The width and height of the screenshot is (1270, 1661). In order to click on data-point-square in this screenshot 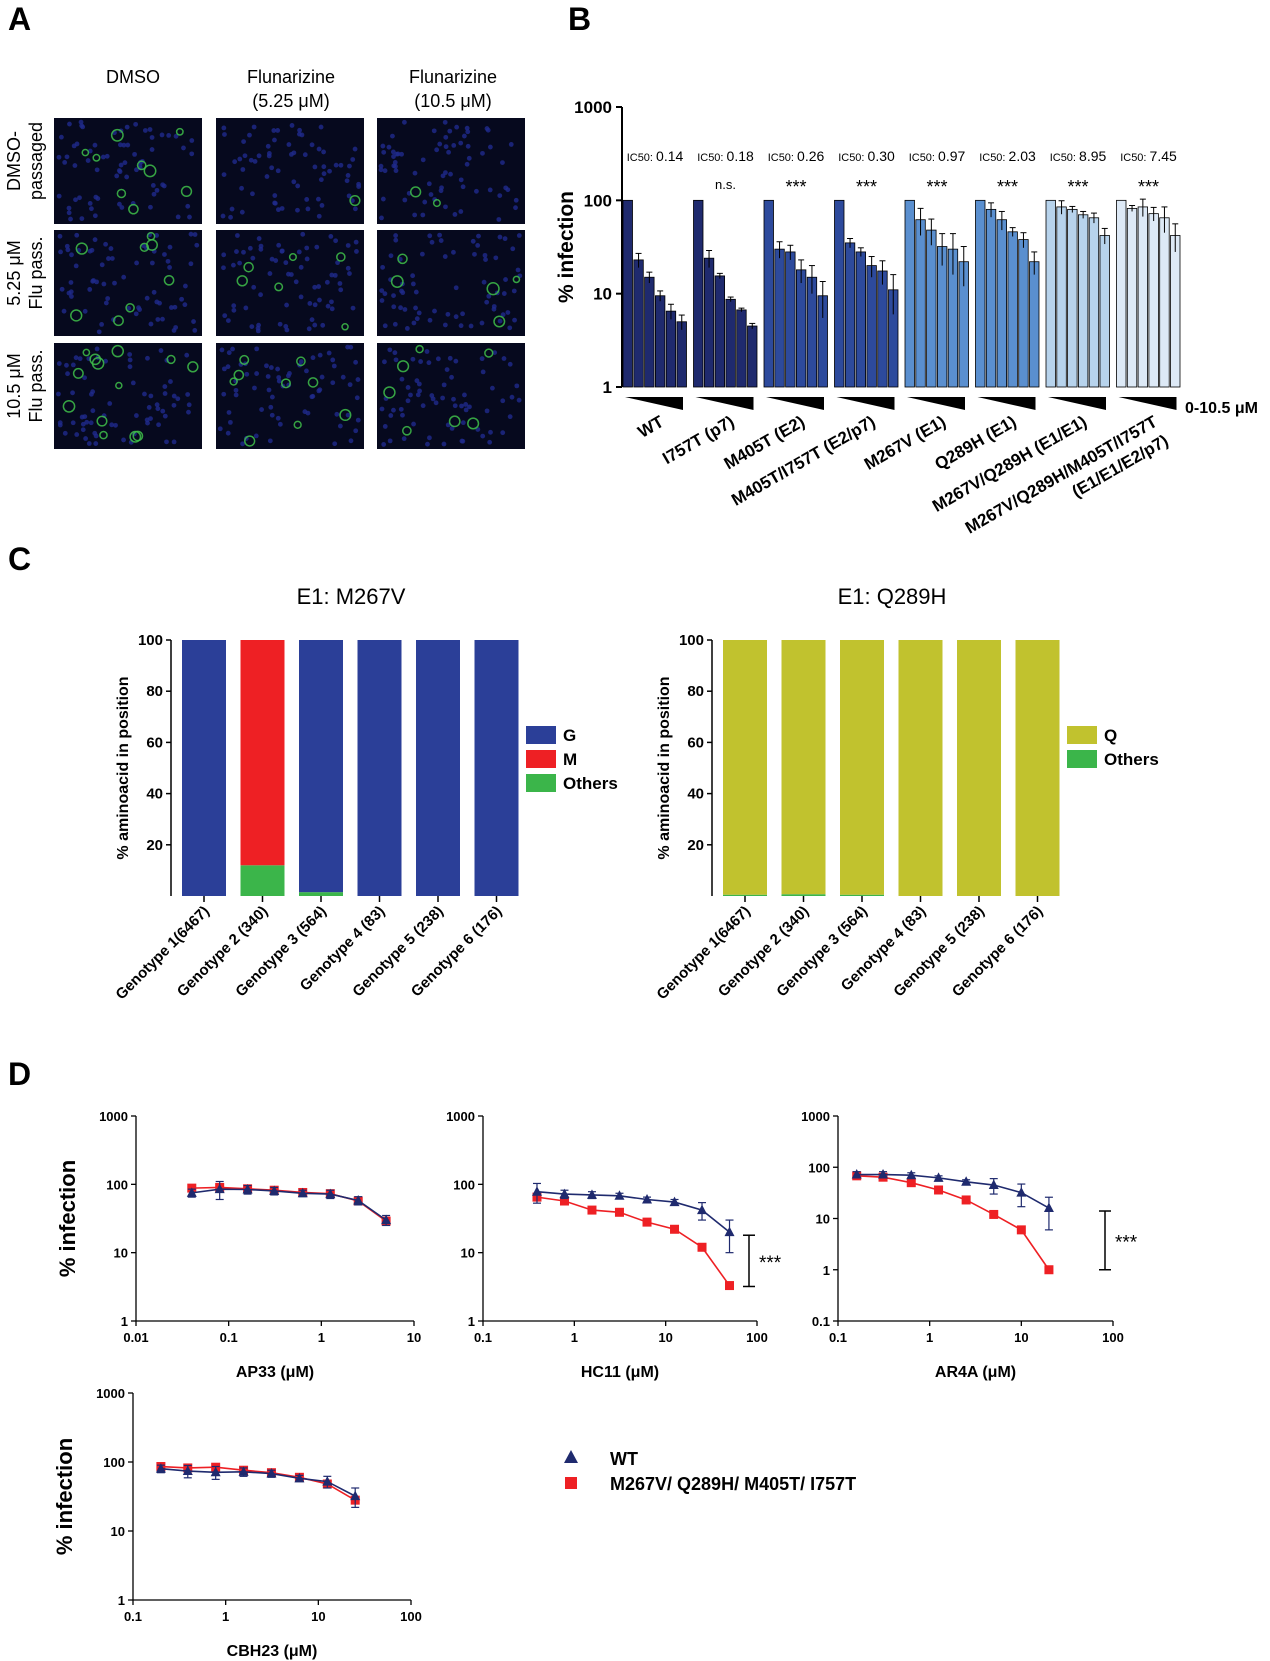, I will do `click(1021, 1230)`.